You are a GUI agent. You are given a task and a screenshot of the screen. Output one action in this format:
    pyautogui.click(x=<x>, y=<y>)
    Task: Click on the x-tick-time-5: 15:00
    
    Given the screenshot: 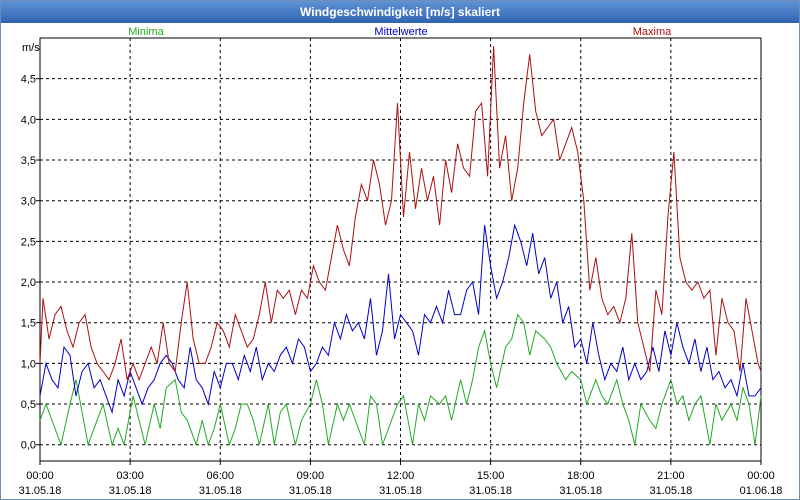 What is the action you would take?
    pyautogui.click(x=491, y=476)
    